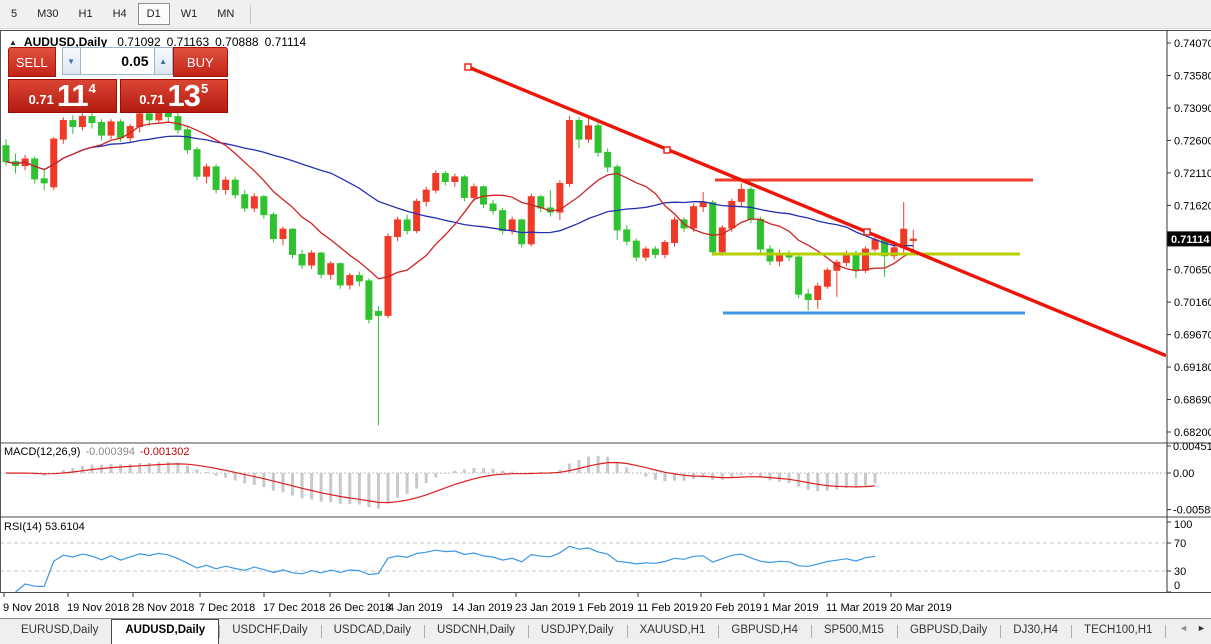  I want to click on svg-text: 30, so click(1180, 572).